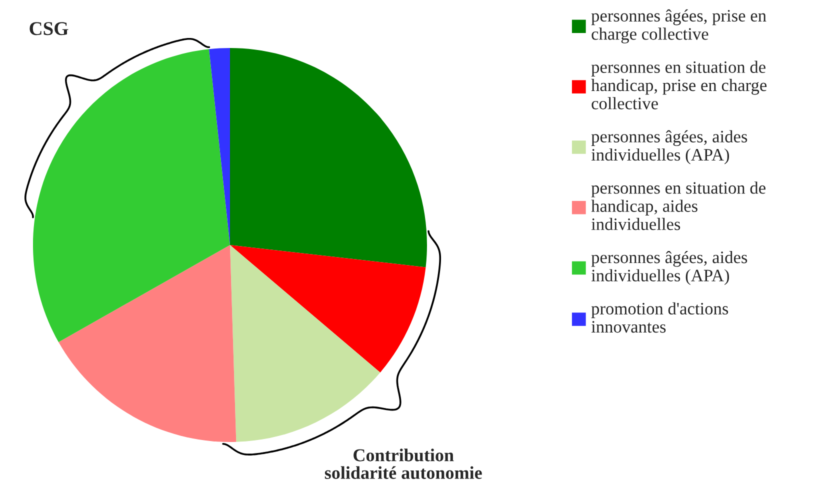 This screenshot has height=486, width=814. Describe the element at coordinates (678, 206) in the screenshot. I see `legend-label: personnes en situation de handicap, aides individuelles` at that location.